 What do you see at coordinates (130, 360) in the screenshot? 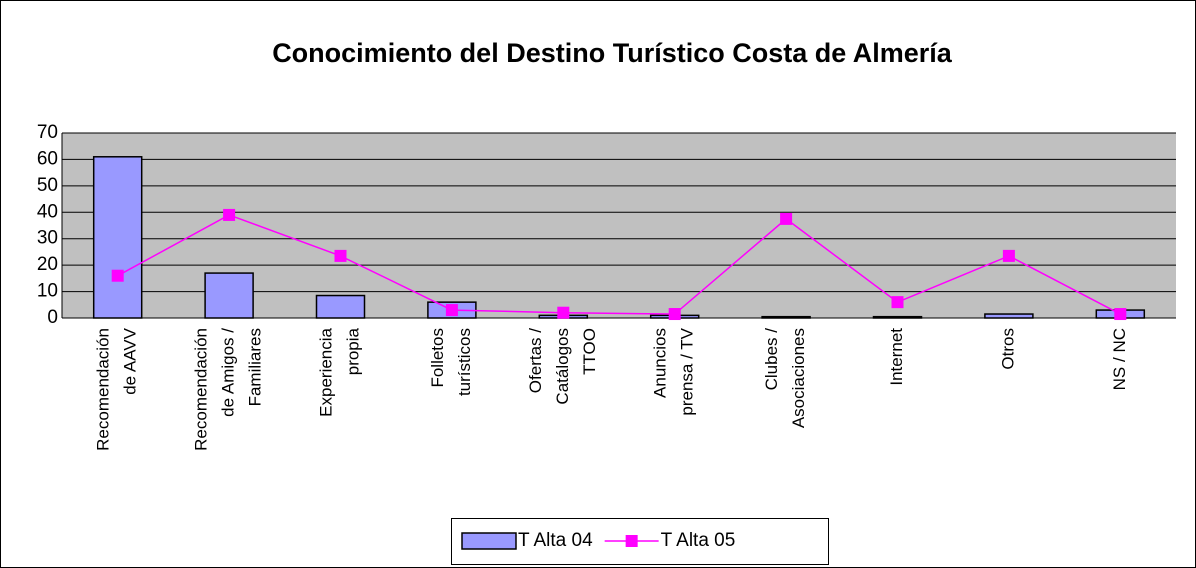
I see `x-tick-label: de AAVV` at bounding box center [130, 360].